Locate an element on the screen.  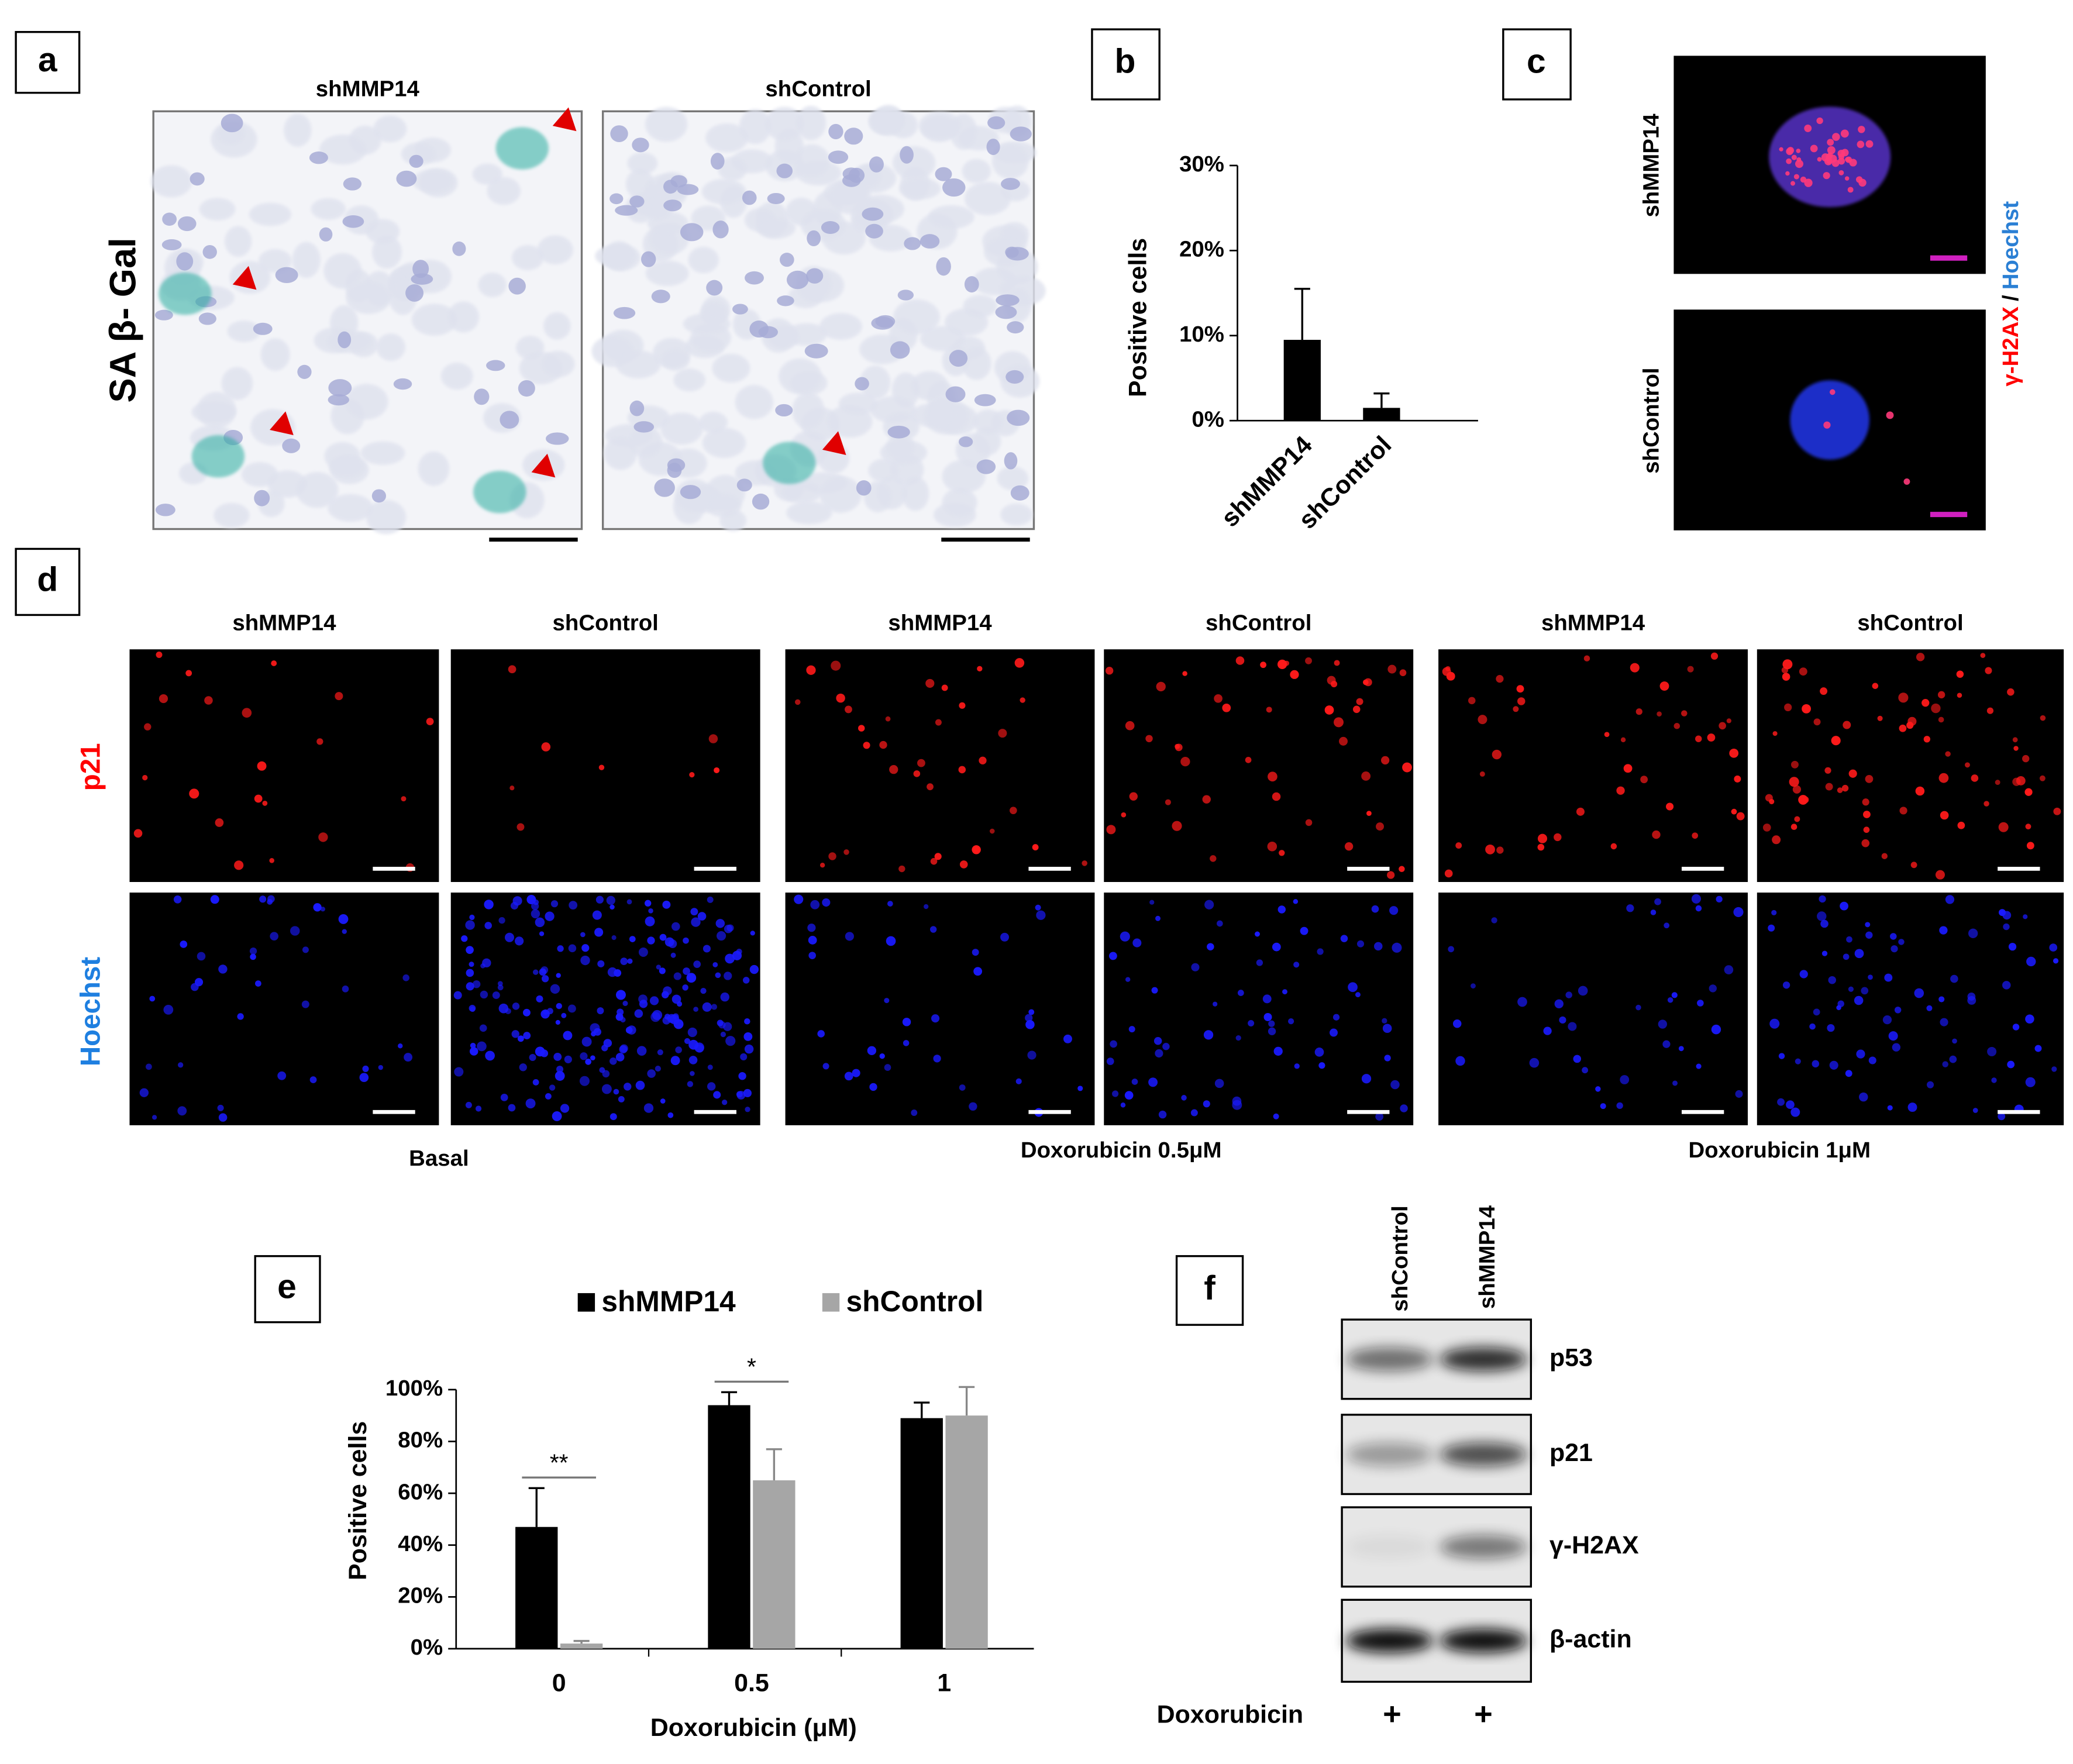
row-label: Hoechst is located at coordinates (90, 1011).